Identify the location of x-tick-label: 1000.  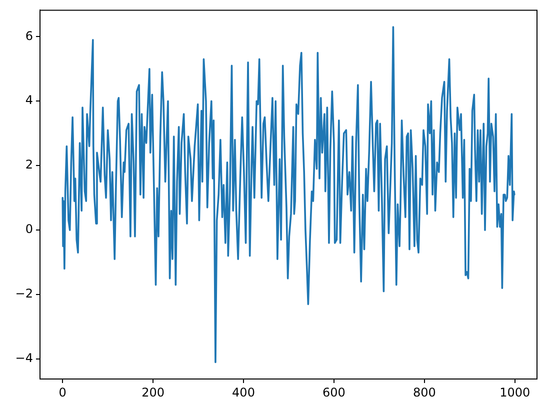
(515, 392).